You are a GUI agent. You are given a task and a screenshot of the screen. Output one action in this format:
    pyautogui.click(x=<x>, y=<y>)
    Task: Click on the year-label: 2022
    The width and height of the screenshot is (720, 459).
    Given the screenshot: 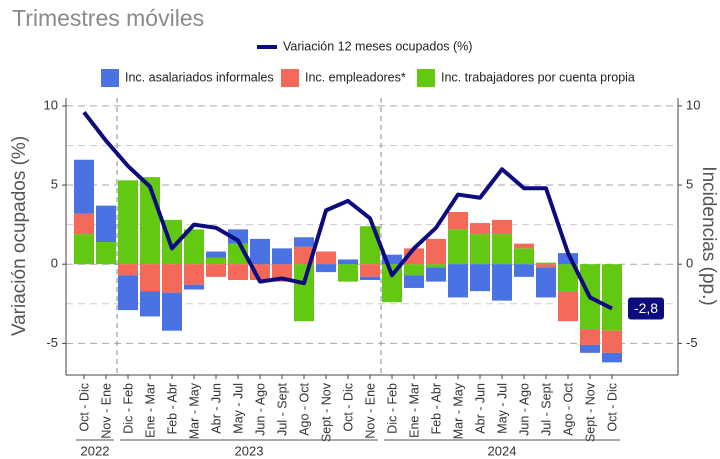 What is the action you would take?
    pyautogui.click(x=95, y=450)
    